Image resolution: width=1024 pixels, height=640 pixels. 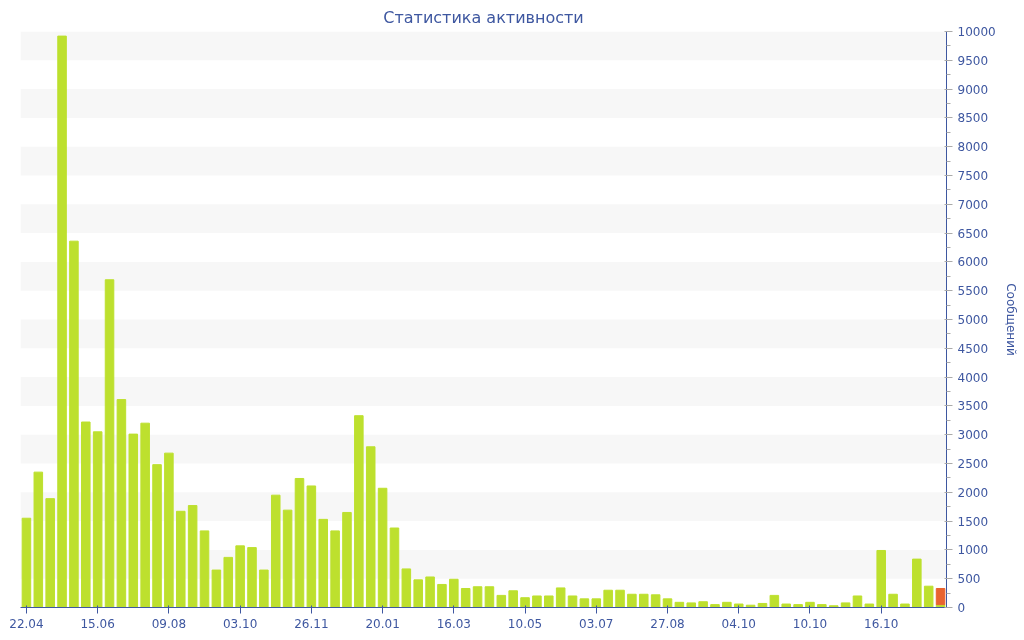 I want to click on x-tick-label: 10.10, so click(x=810, y=623).